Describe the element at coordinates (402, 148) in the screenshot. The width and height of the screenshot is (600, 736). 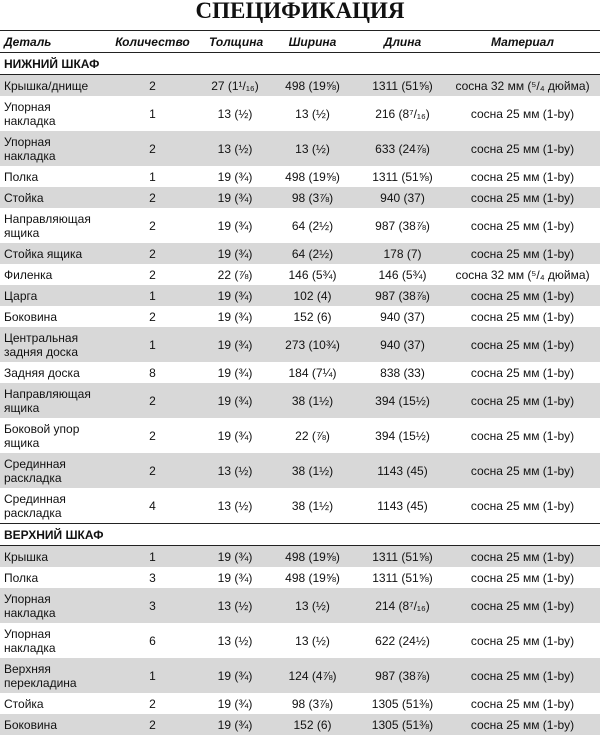
I see `table-cell: 633 (24⅞)` at that location.